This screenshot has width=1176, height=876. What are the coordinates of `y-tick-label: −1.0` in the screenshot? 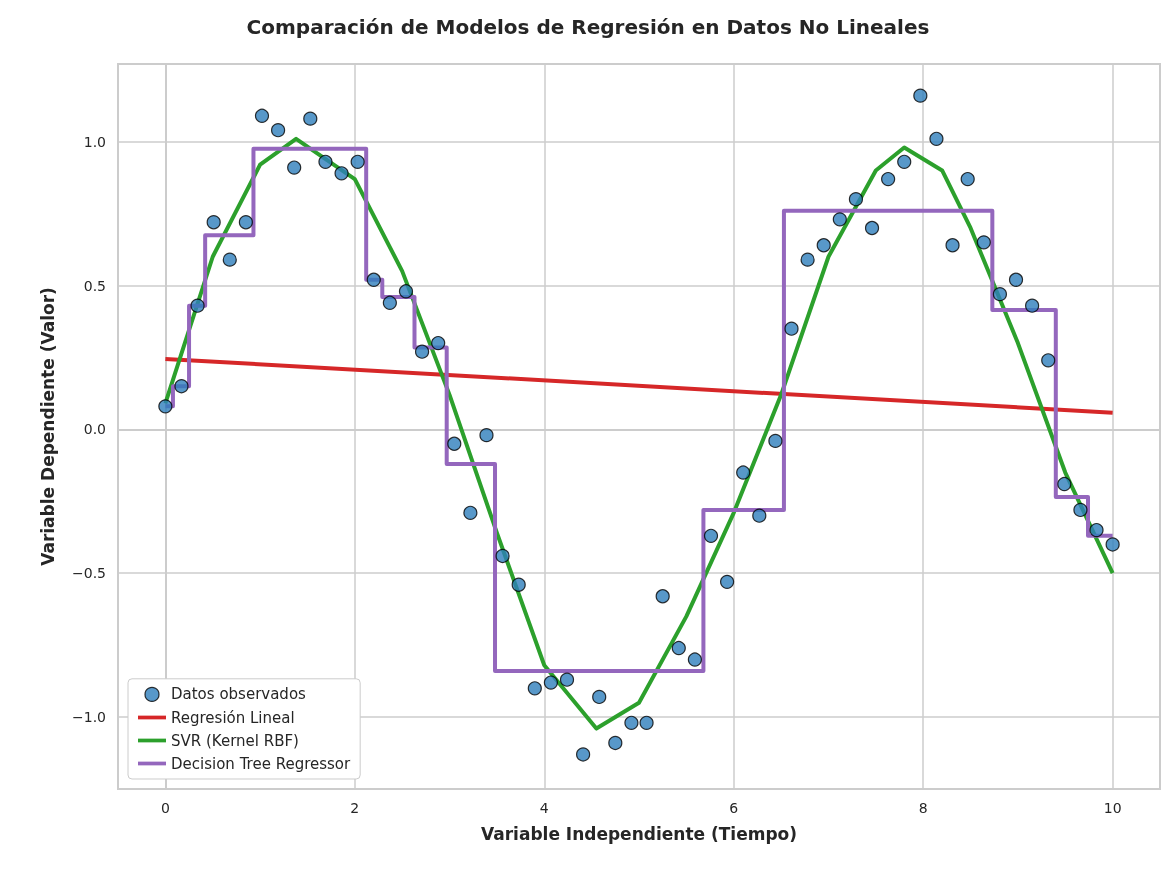 It's located at (89, 717).